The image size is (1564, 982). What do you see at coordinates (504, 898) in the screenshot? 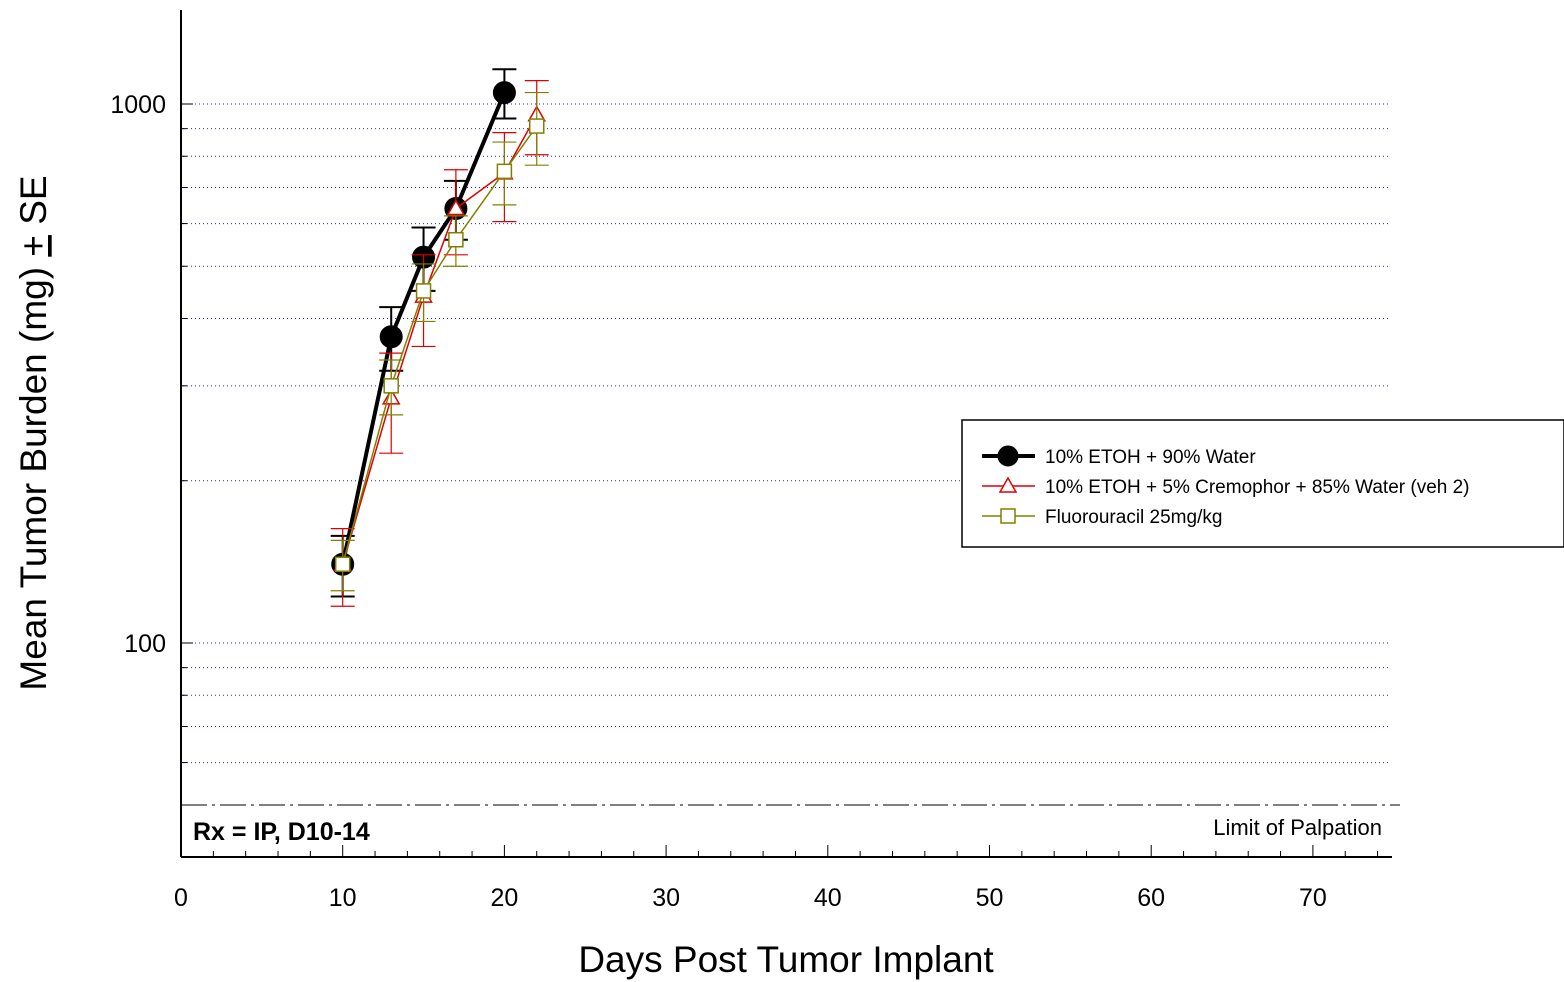
I see `x-tick-label: 20` at bounding box center [504, 898].